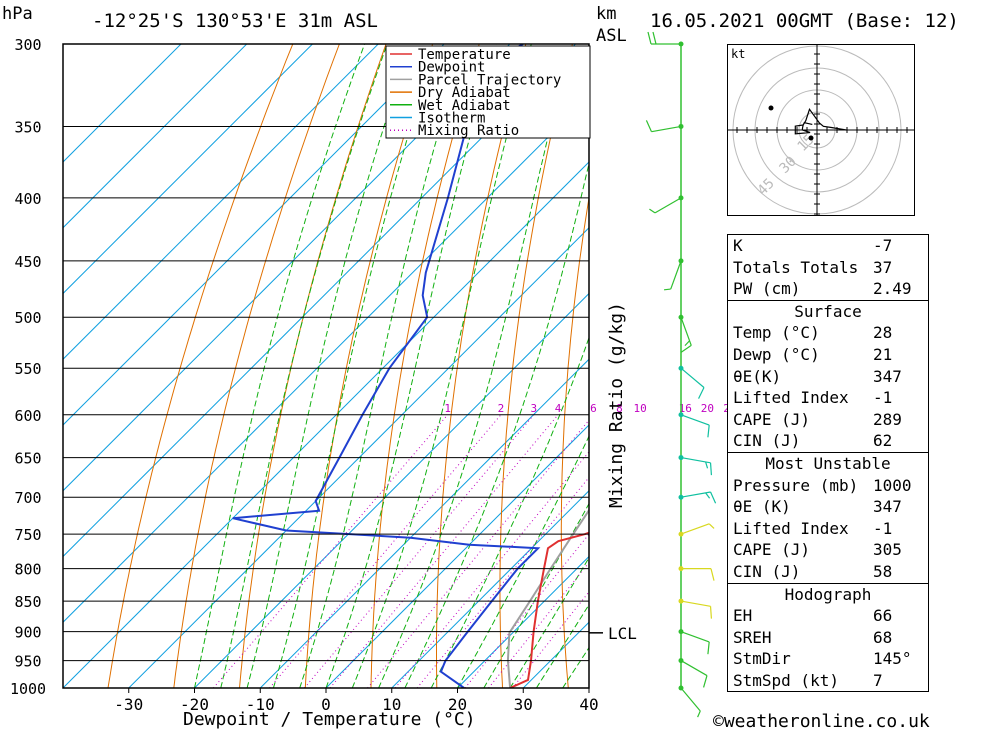  I want to click on lcl-label: LCL, so click(622, 633).